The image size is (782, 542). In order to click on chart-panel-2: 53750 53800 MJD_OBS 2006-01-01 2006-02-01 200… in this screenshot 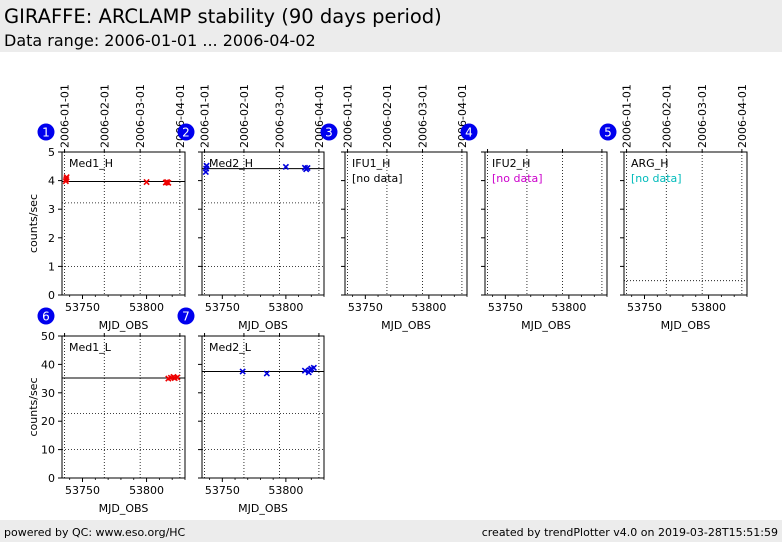, I will do `click(251, 208)`.